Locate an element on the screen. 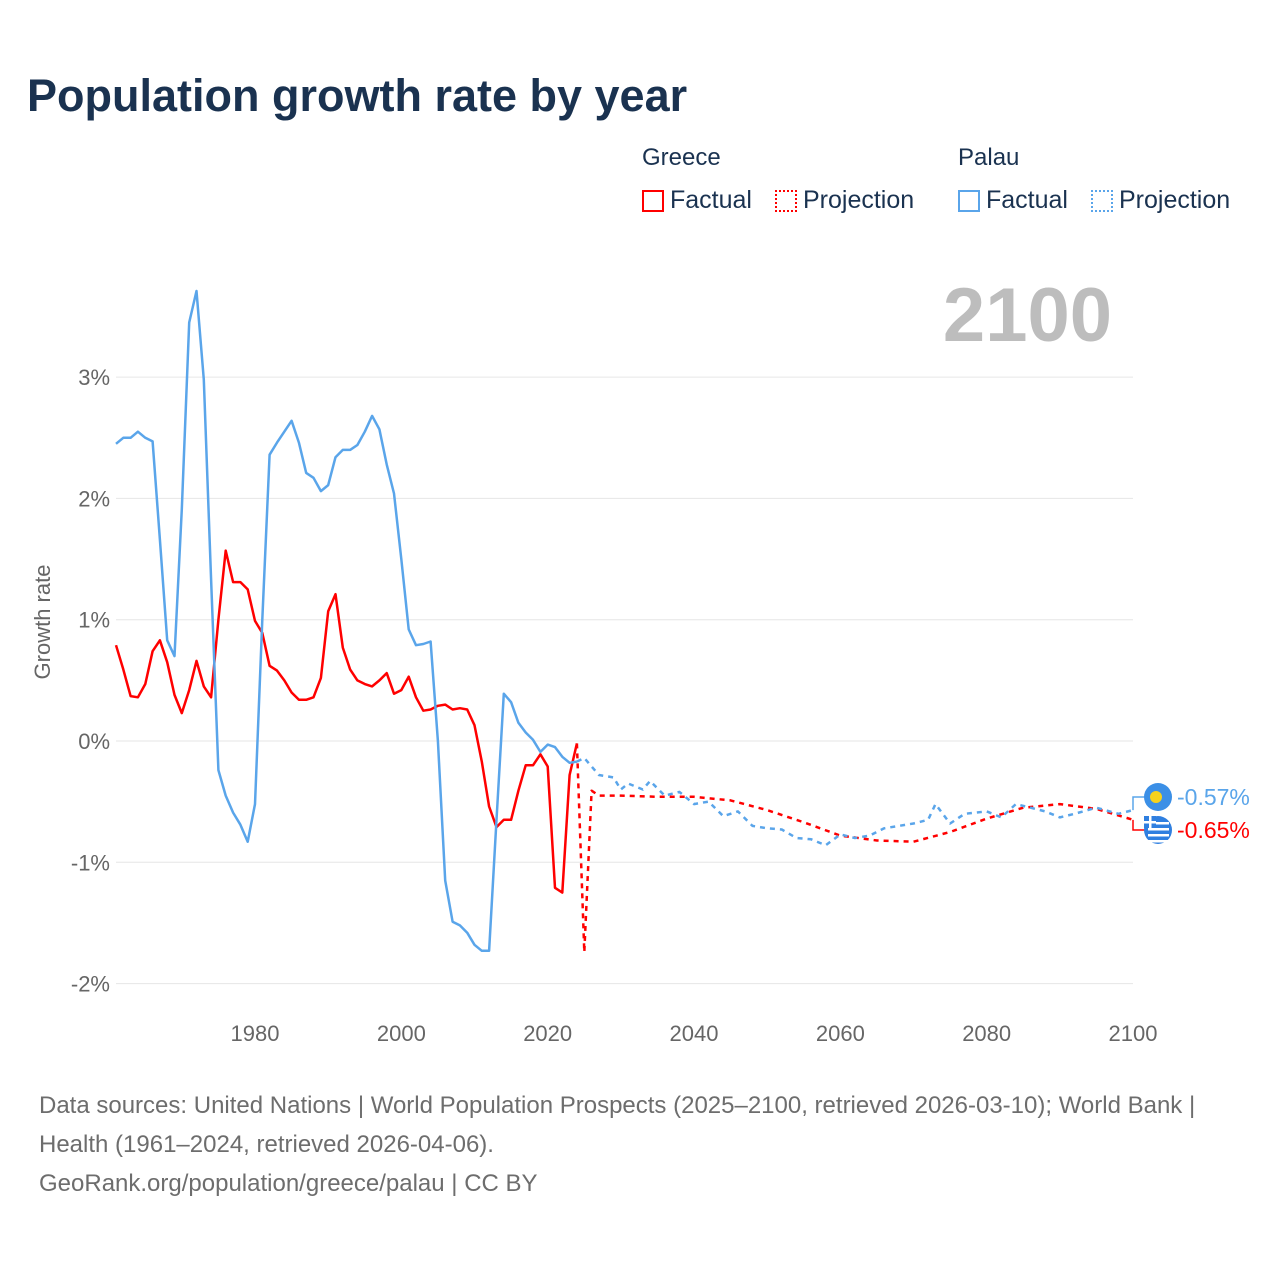  palau-flag-sun-icon is located at coordinates (1156, 797).